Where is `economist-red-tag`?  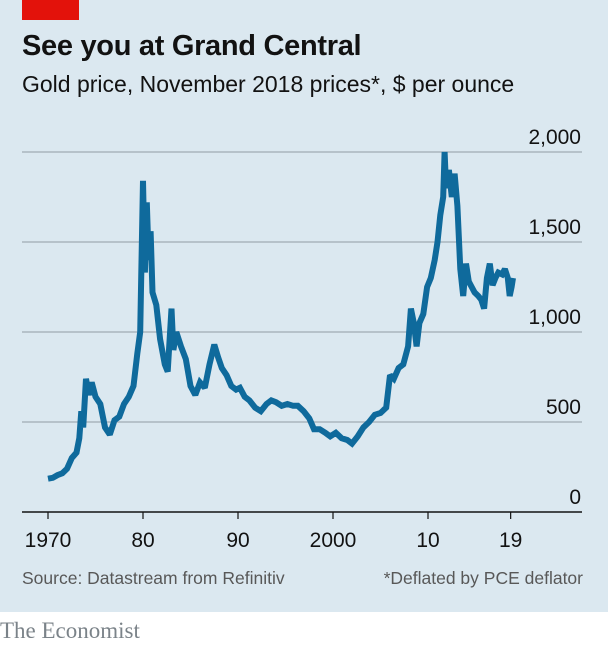
economist-red-tag is located at coordinates (50, 10).